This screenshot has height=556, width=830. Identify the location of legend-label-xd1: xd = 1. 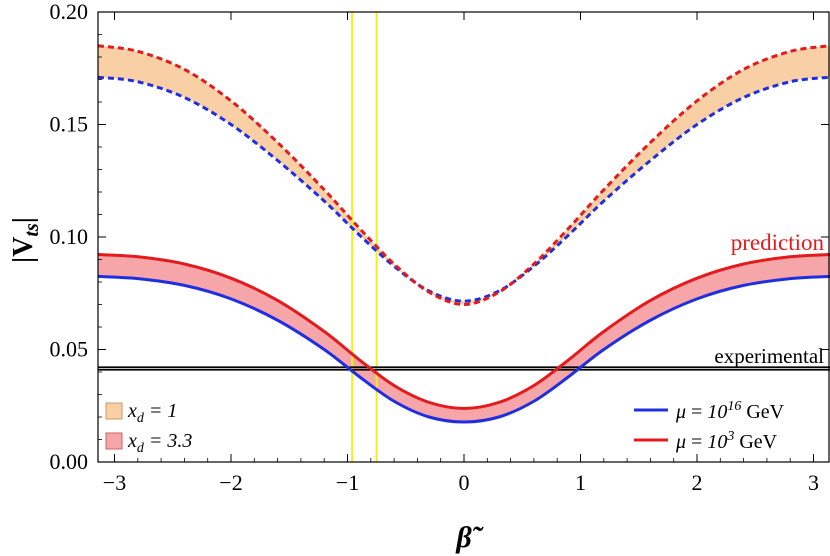
(152, 413).